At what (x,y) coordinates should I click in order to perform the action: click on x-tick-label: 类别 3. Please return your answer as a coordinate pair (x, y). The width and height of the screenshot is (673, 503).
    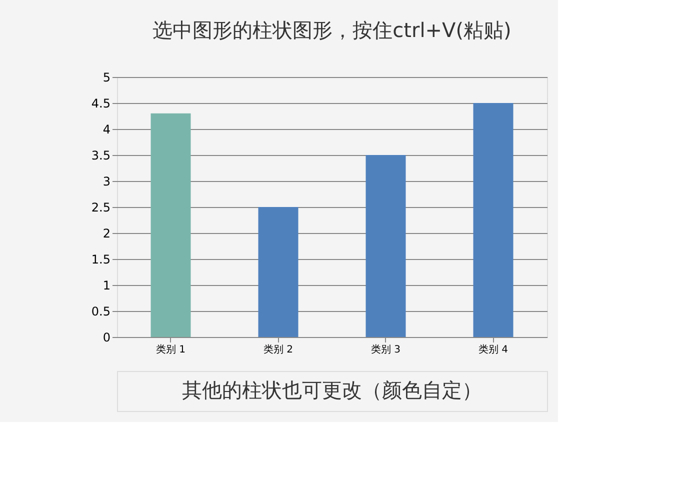
    Looking at the image, I should click on (385, 350).